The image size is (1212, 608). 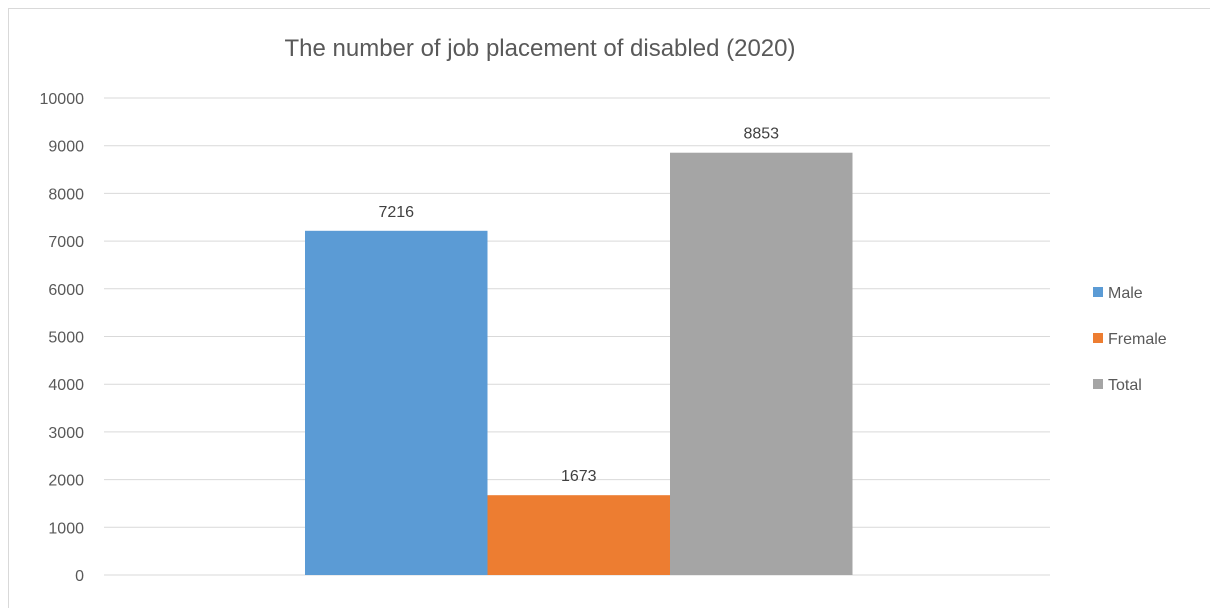 I want to click on y-tick-label: 2000, so click(x=66, y=481).